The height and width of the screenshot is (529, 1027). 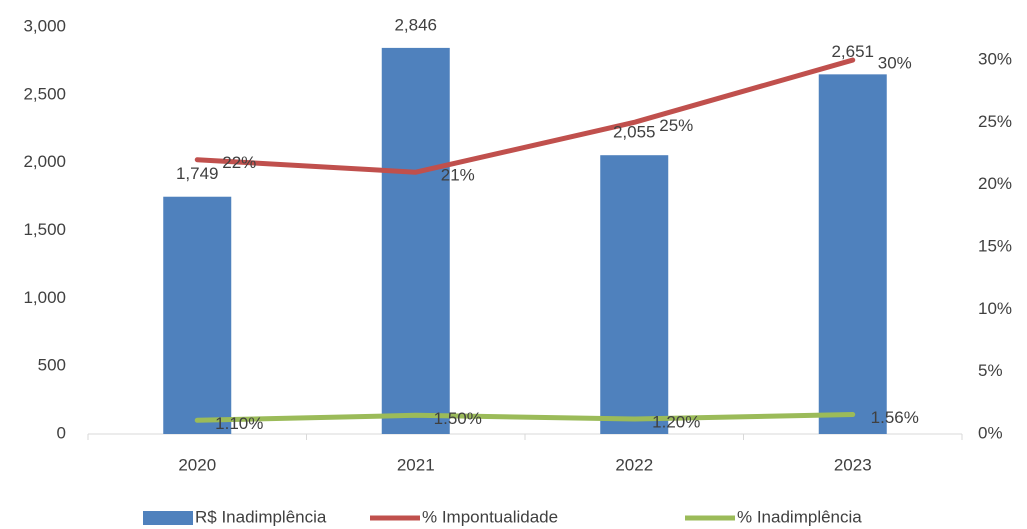 I want to click on line-data-label: 22%, so click(x=239, y=162).